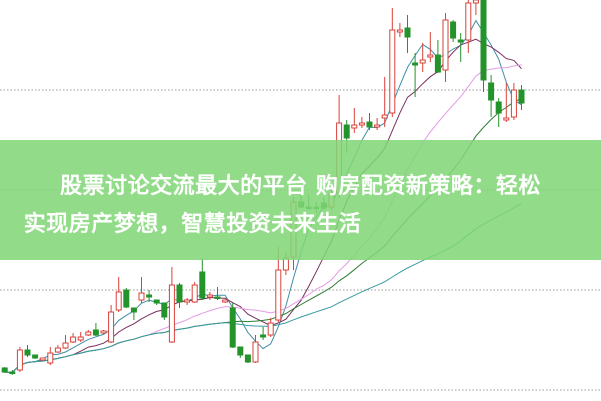  I want to click on headline-line-2: 实现房产梦想，智慧投资未来生活, so click(192, 224).